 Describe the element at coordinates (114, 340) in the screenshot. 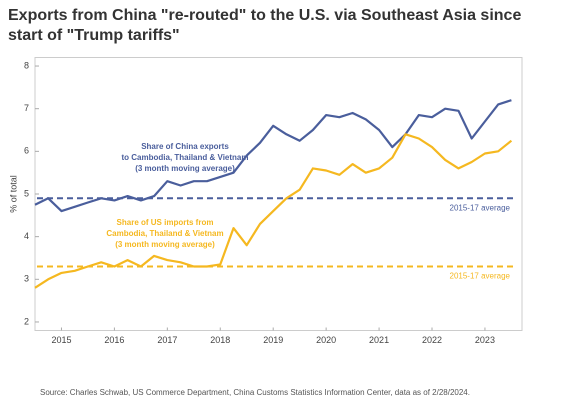

I see `x-tick-label: 2016` at that location.